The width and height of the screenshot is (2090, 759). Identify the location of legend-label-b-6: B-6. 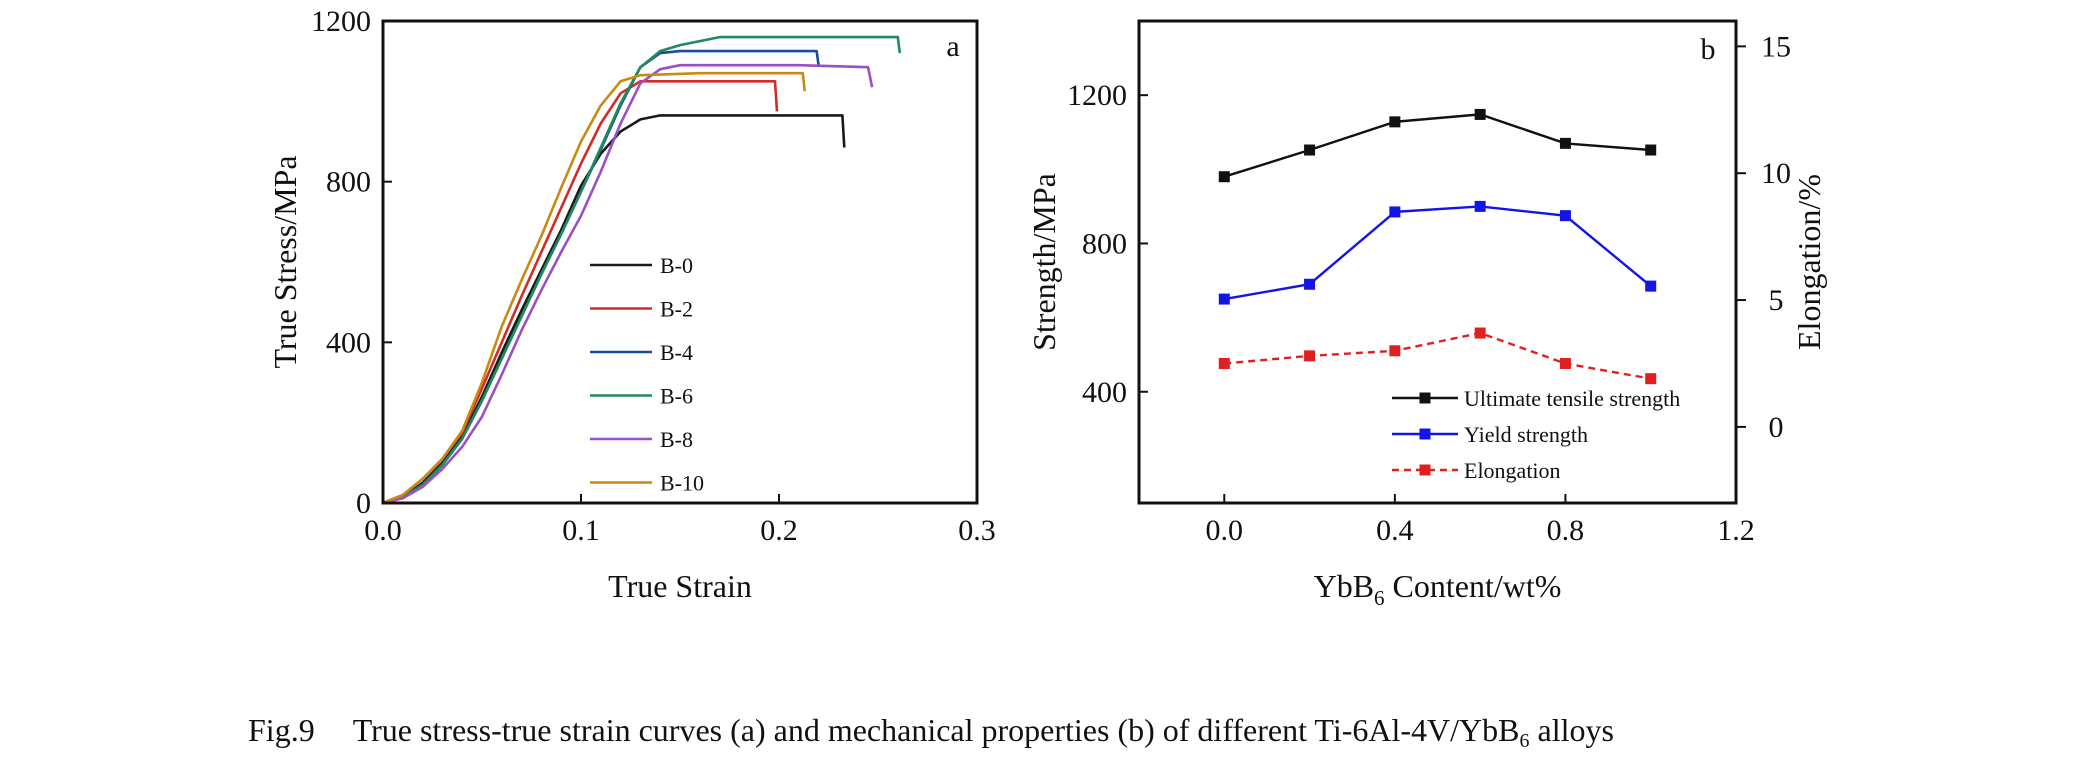
(676, 396).